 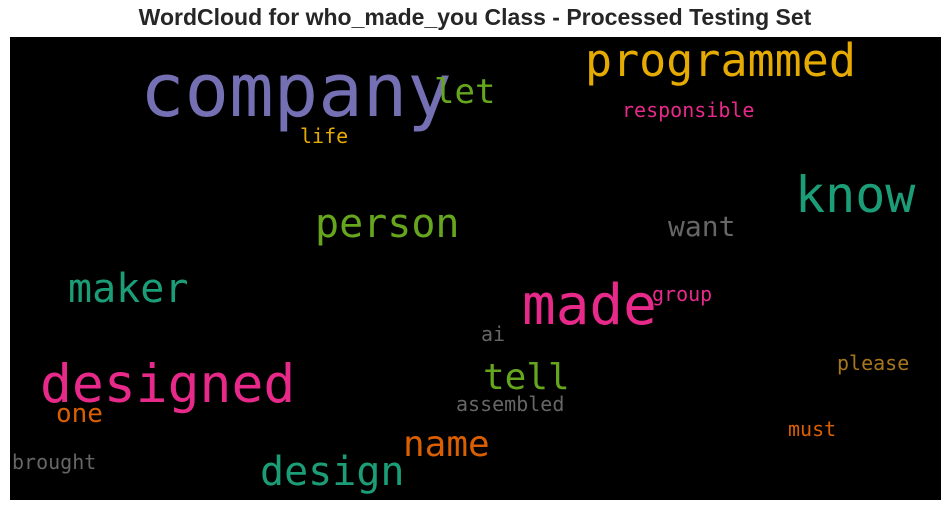 I want to click on word-know: know, so click(x=855, y=195).